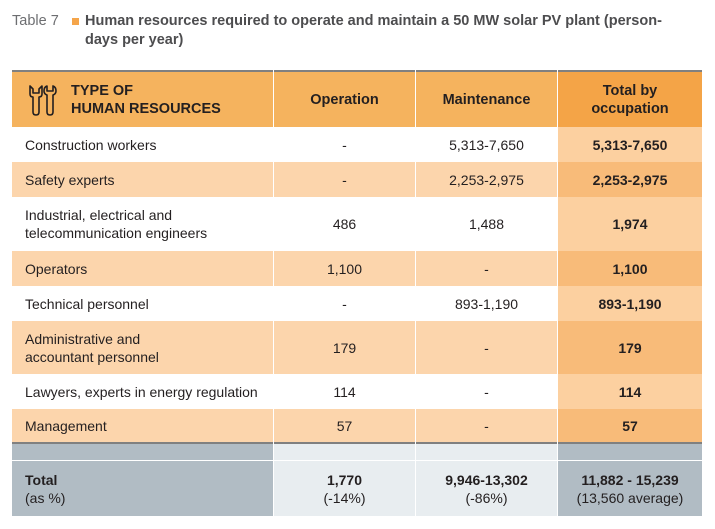 Image resolution: width=715 pixels, height=529 pixels. Describe the element at coordinates (344, 179) in the screenshot. I see `row-1-operation: -` at that location.